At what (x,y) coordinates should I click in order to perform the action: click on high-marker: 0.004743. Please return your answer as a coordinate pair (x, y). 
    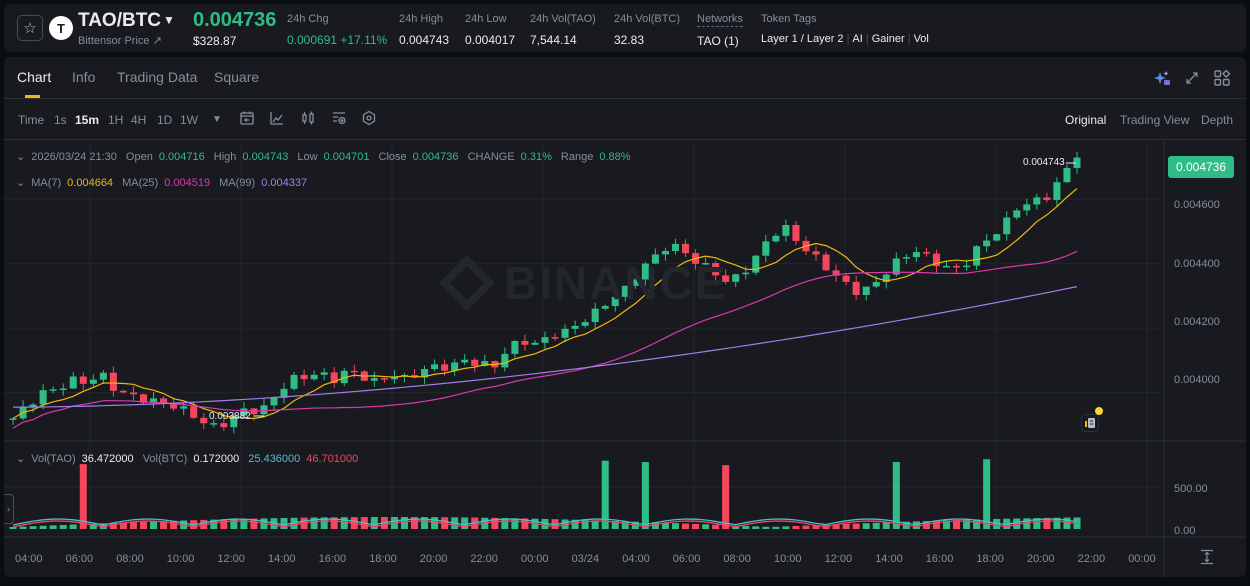
    Looking at the image, I should click on (1044, 162).